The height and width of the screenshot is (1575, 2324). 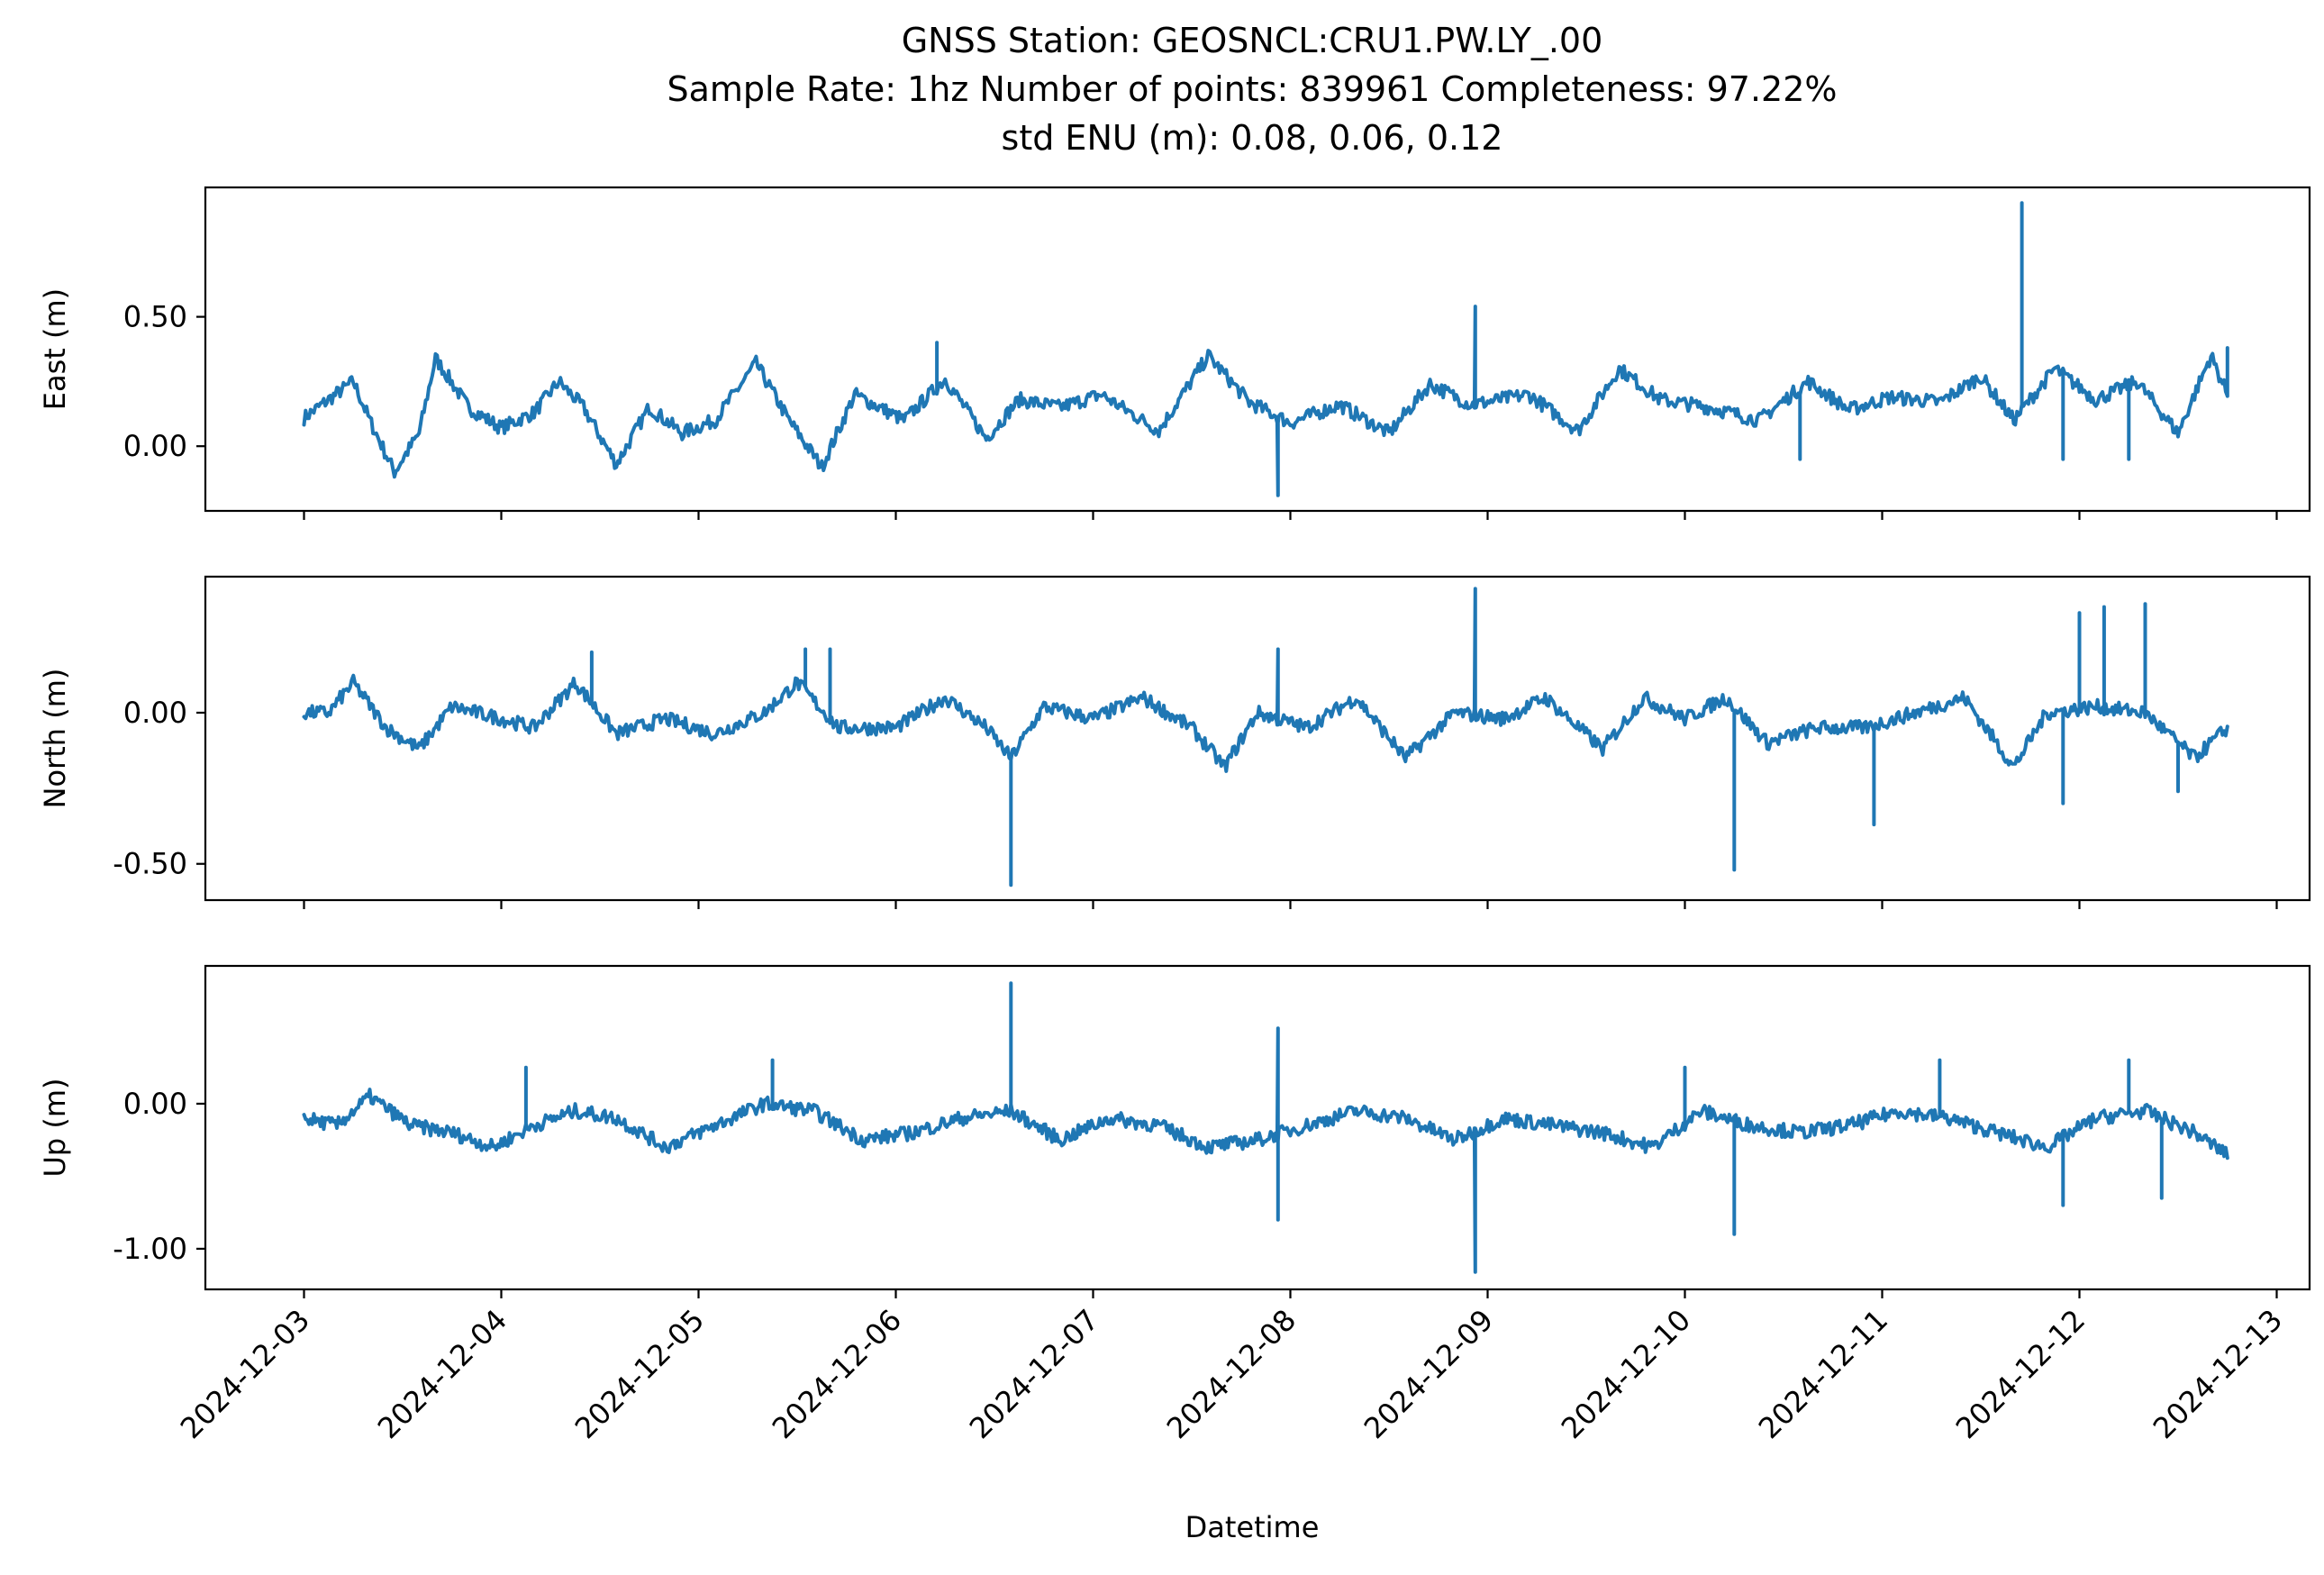 What do you see at coordinates (1626, 1374) in the screenshot?
I see `x-tick-label: 2024-12-10` at bounding box center [1626, 1374].